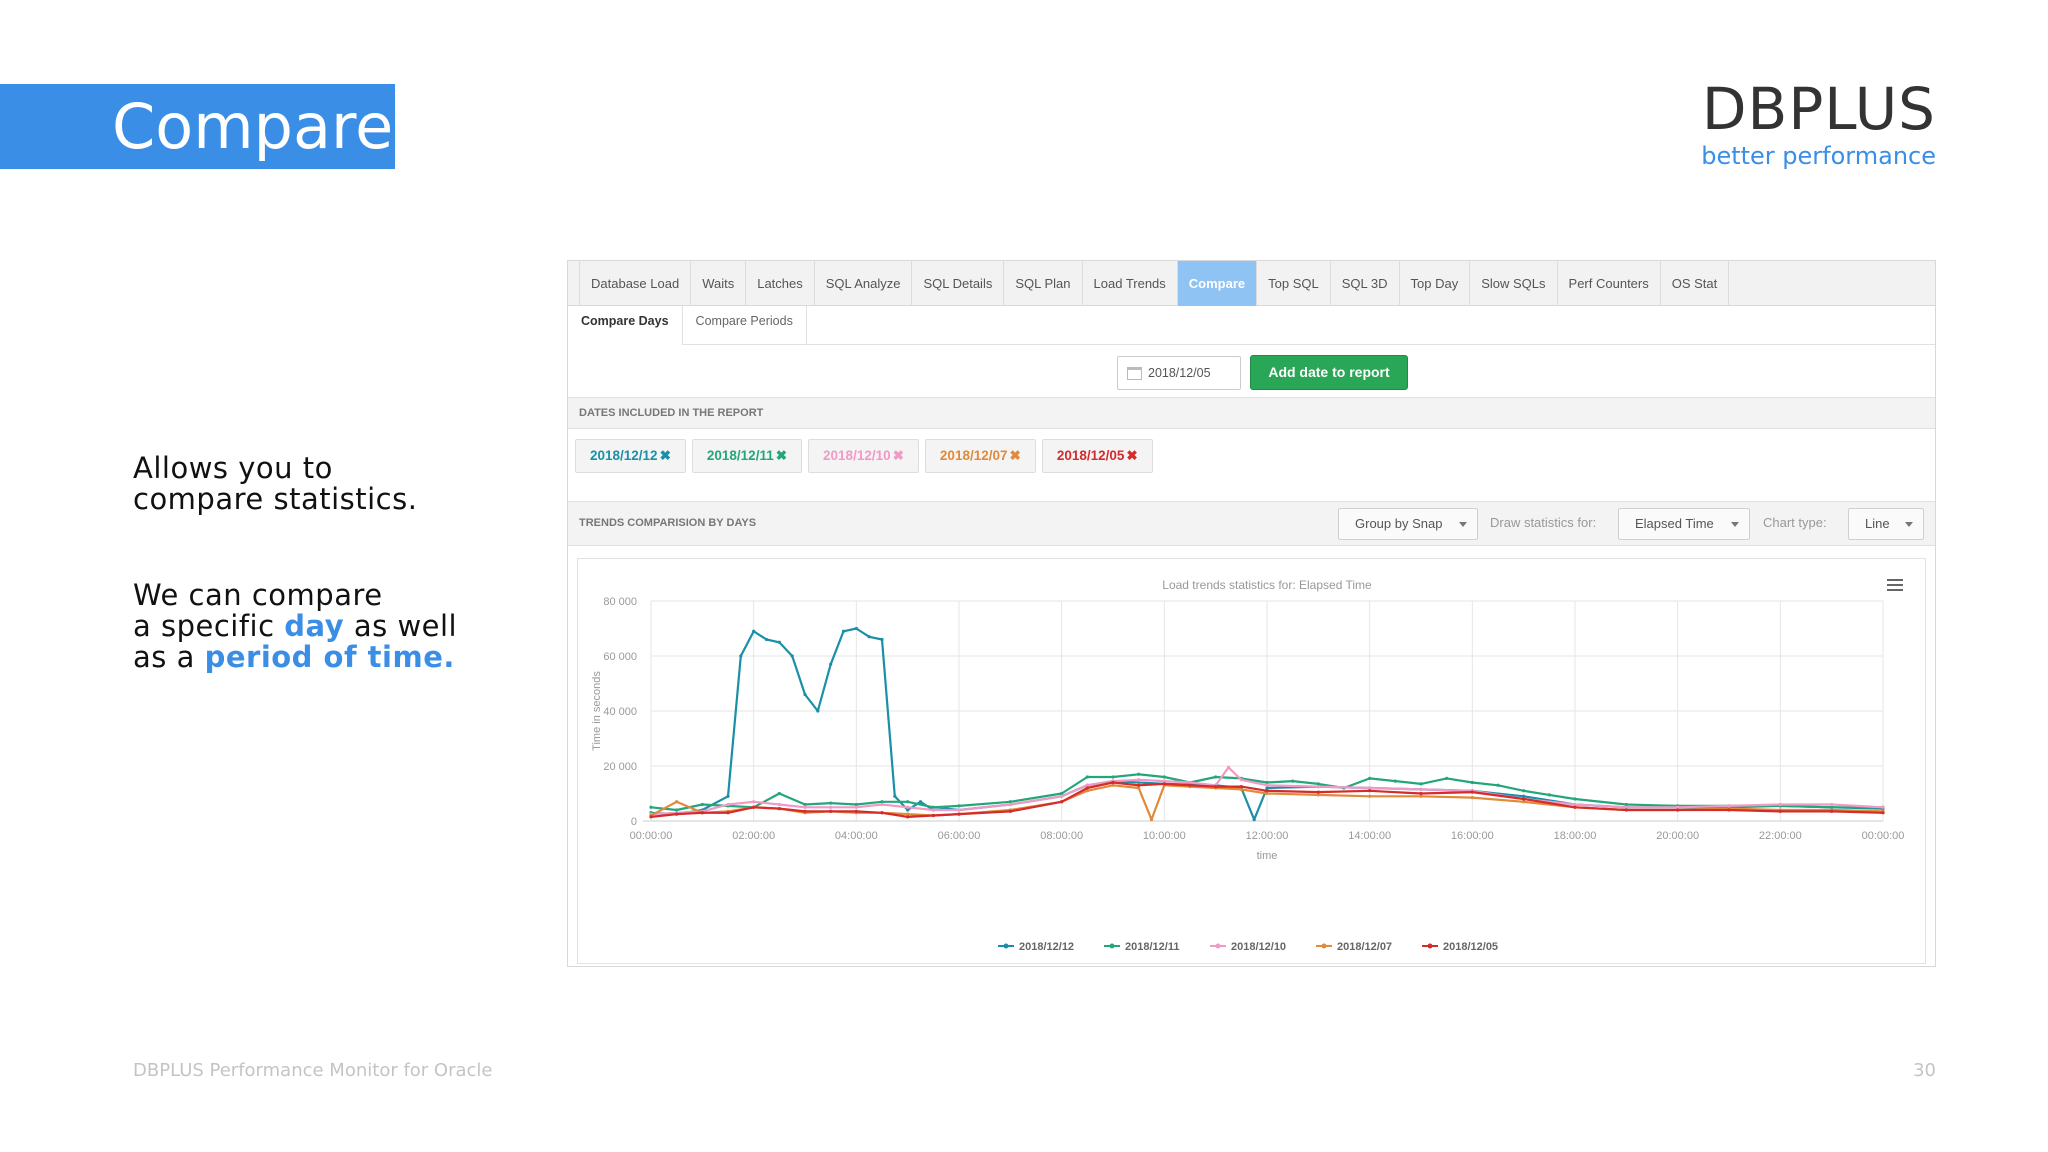 This screenshot has height=1152, width=2048. I want to click on subtab-compare-days: Compare Days, so click(625, 325).